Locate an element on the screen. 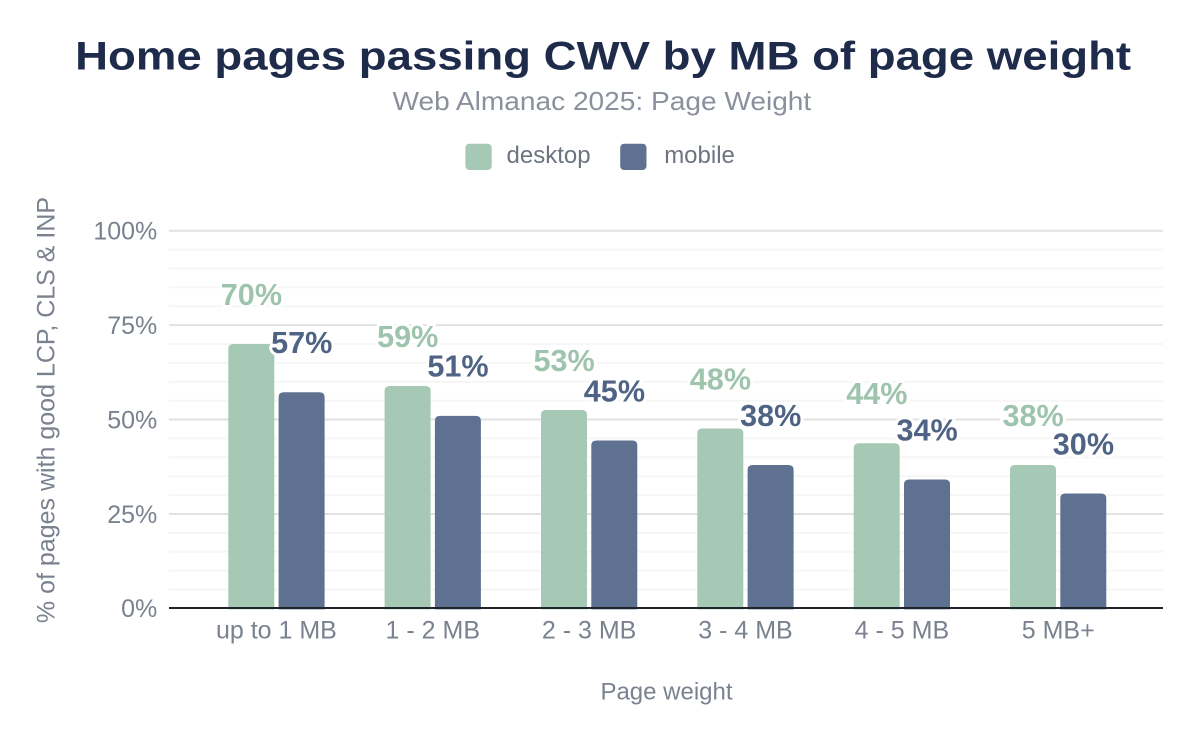  svg-text: 51% is located at coordinates (457, 367).